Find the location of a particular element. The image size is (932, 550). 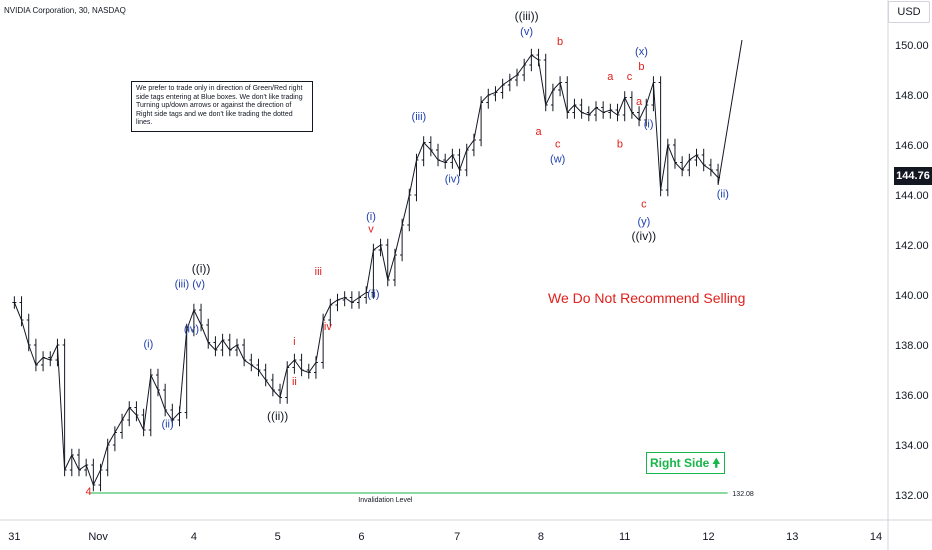

x-tick-label: 31 is located at coordinates (14, 537).